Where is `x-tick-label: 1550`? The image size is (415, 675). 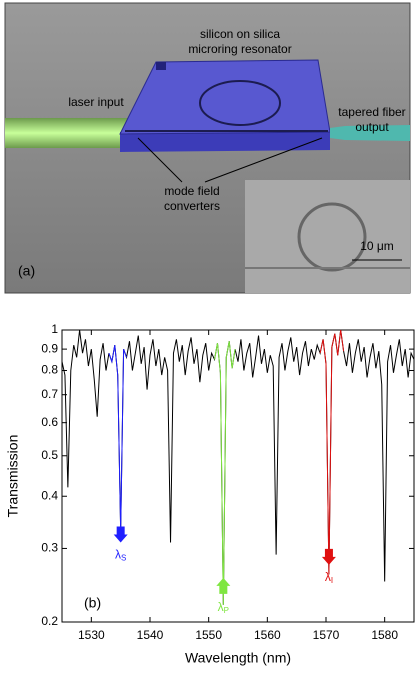 x-tick-label: 1550 is located at coordinates (208, 635).